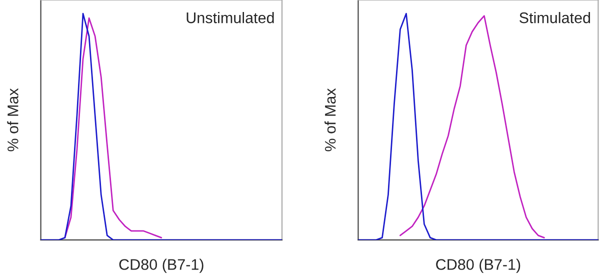  What do you see at coordinates (230, 18) in the screenshot?
I see `annotation: Unstimulated` at bounding box center [230, 18].